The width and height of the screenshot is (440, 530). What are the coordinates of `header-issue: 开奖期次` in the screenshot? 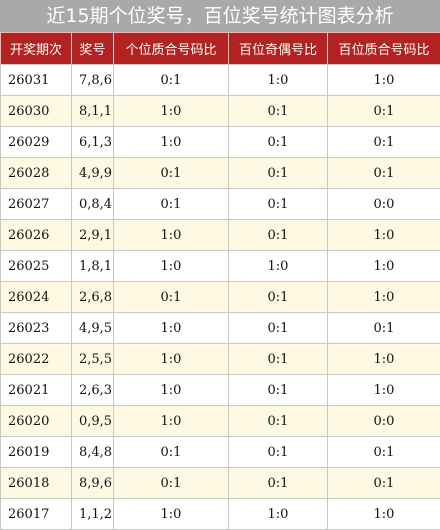 It's located at (36, 48).